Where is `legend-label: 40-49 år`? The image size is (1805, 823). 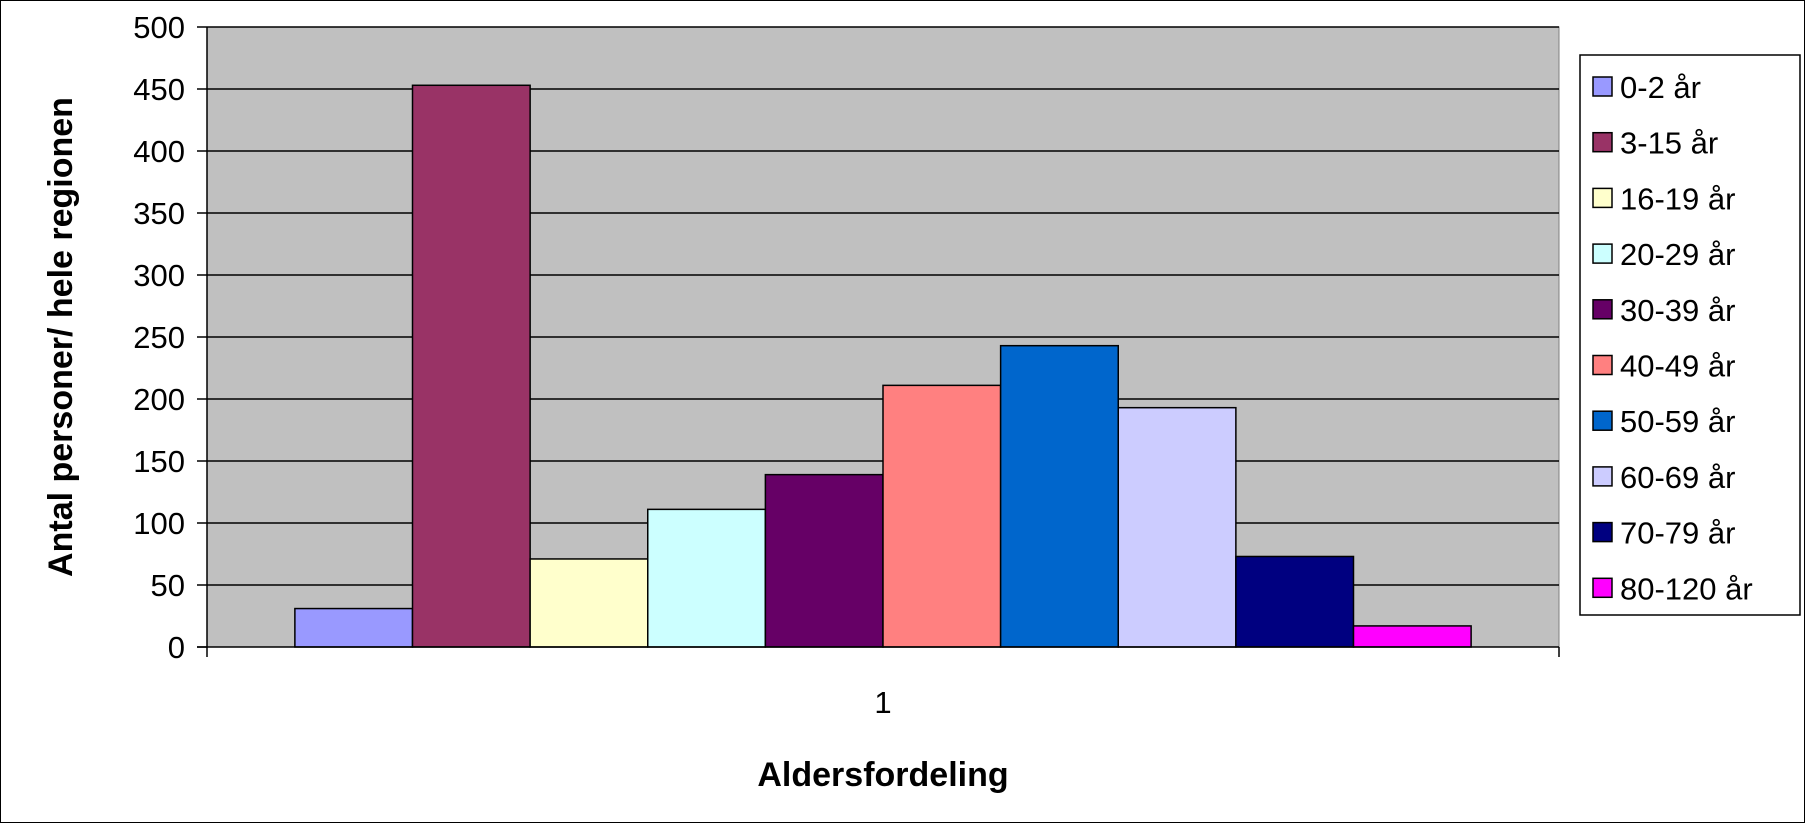 legend-label: 40-49 år is located at coordinates (1677, 366).